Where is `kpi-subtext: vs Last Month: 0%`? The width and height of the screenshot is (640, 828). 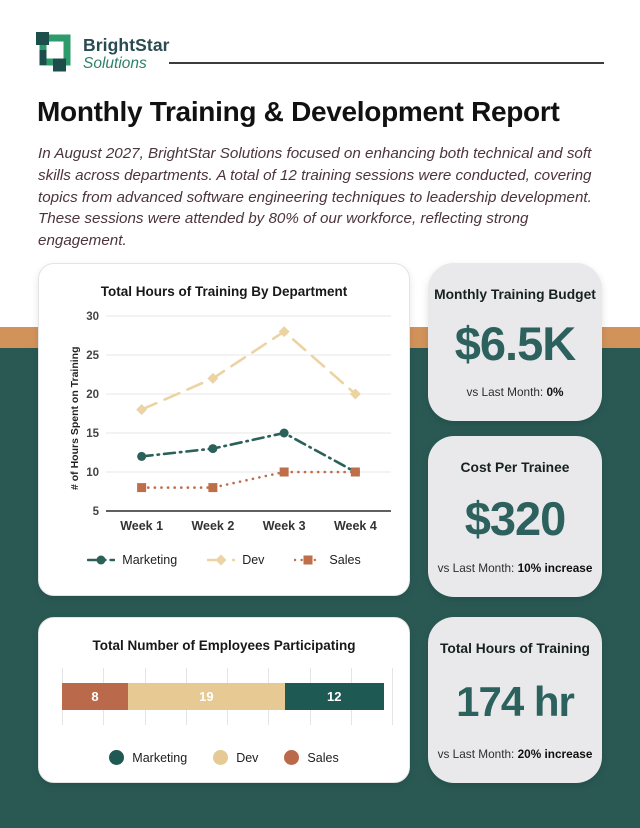 kpi-subtext: vs Last Month: 0% is located at coordinates (514, 392).